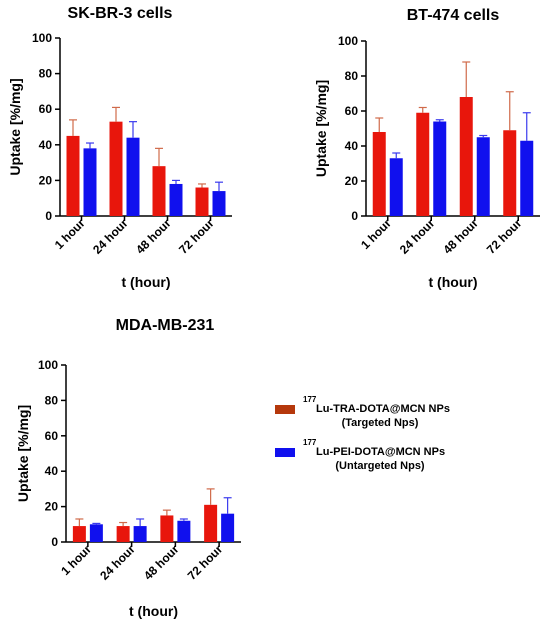  What do you see at coordinates (383, 409) in the screenshot?
I see `legend-label: Lu-TRA-DOTA@MCN NPs` at bounding box center [383, 409].